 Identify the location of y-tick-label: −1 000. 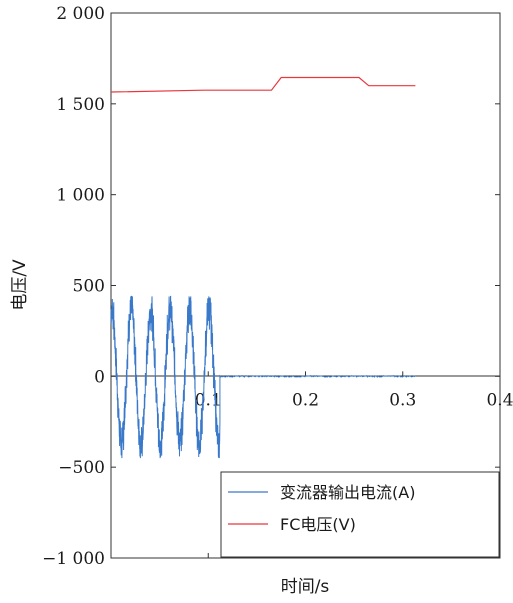
(73, 559).